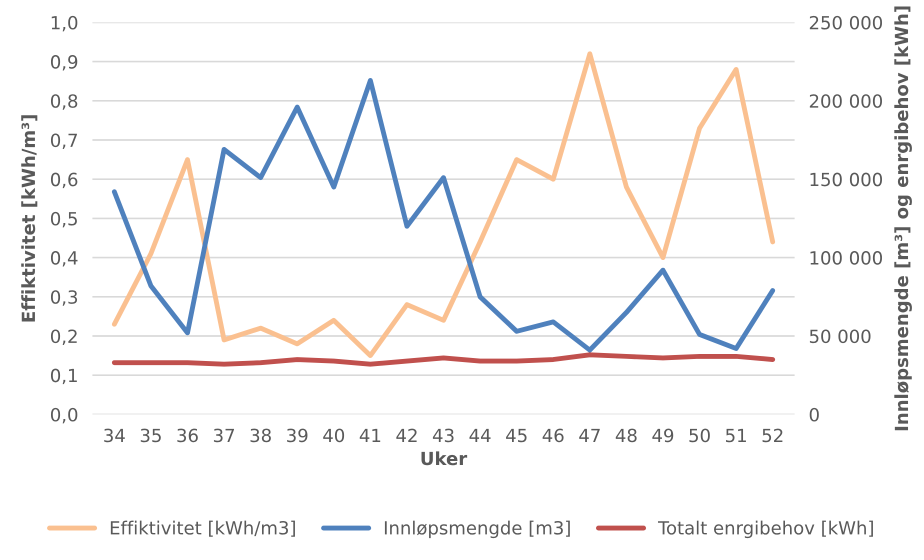  What do you see at coordinates (187, 435) in the screenshot?
I see `x-tick-label: 36` at bounding box center [187, 435].